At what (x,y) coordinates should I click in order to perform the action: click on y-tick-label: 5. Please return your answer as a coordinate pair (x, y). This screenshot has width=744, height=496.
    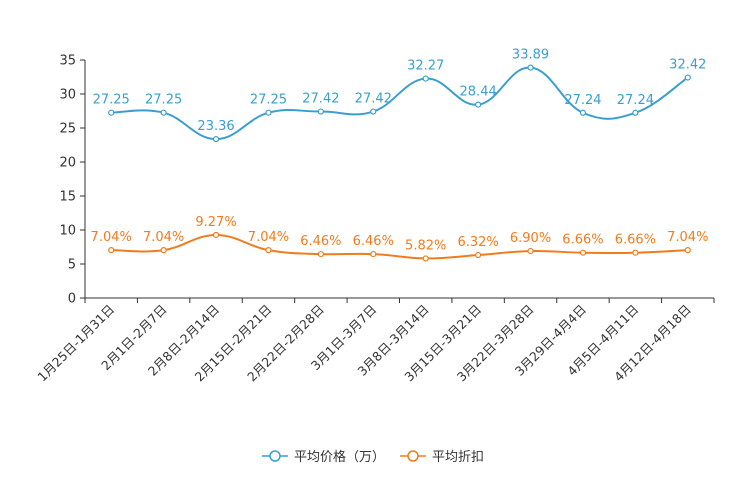
    Looking at the image, I should click on (72, 265).